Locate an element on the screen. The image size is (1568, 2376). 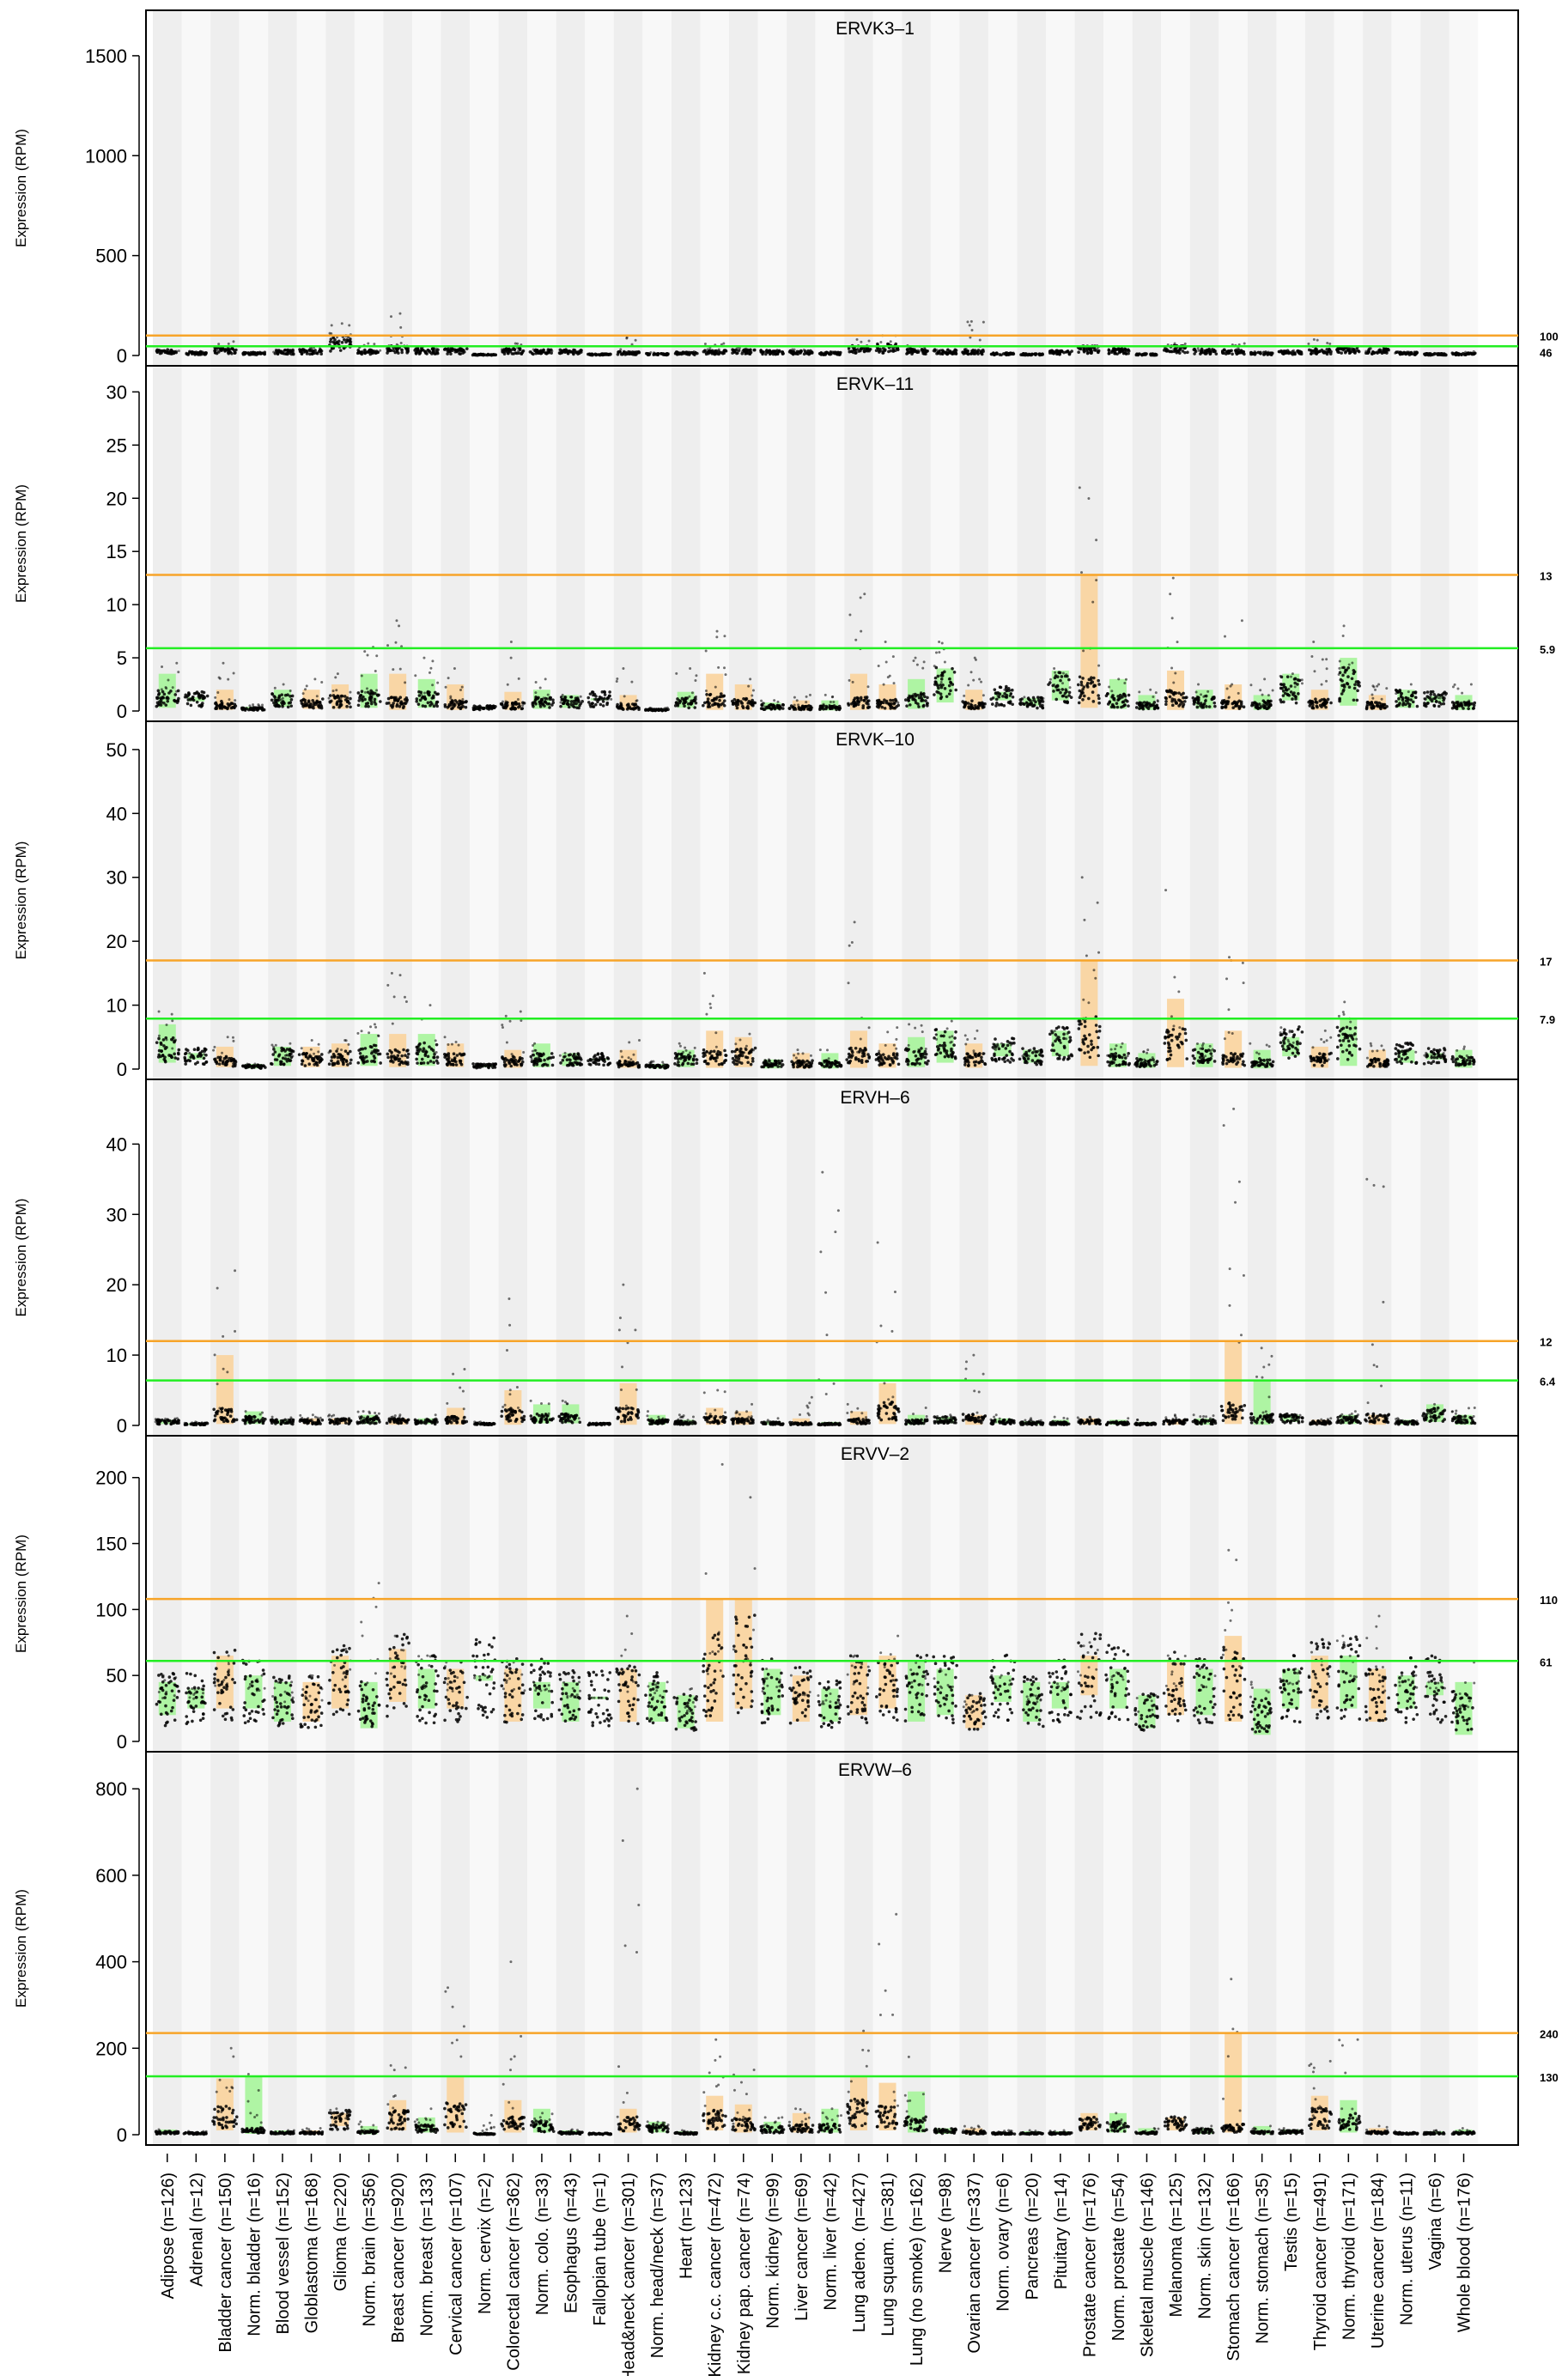
y-axis-label: Expression (RPM) is located at coordinates (21, 543).